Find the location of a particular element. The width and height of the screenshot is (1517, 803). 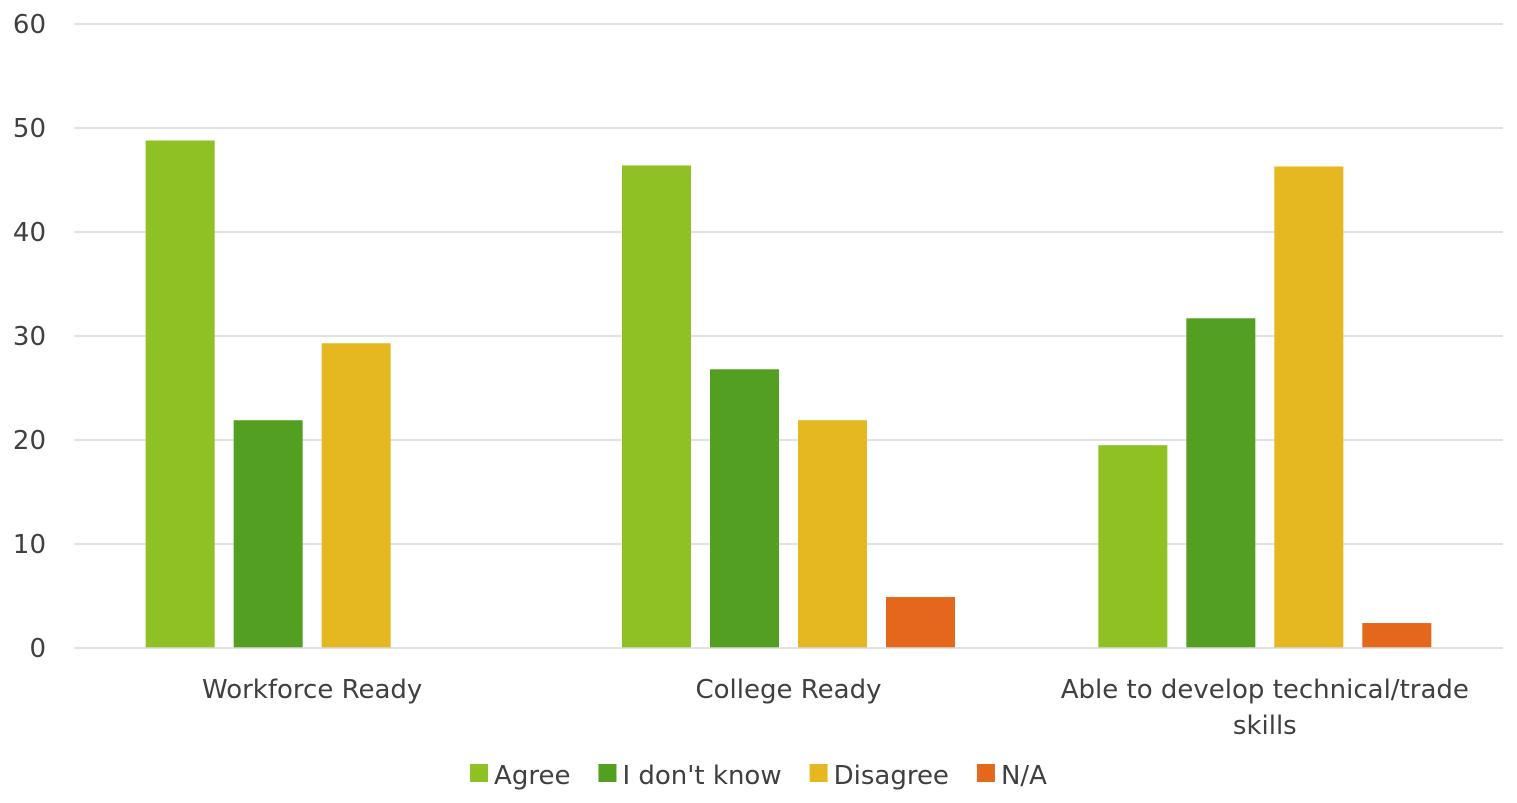

y-tick-label-50: 50 is located at coordinates (29, 129).